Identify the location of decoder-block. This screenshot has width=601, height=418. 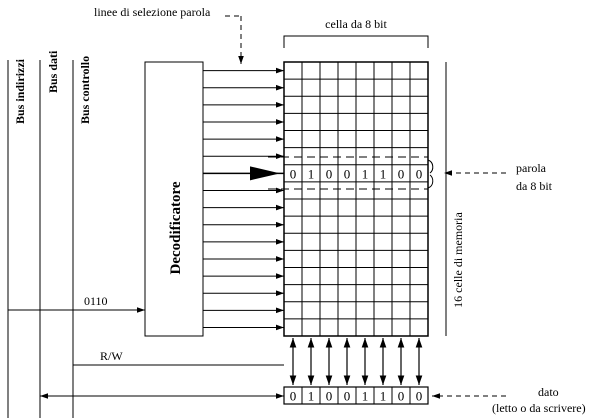
(174, 199).